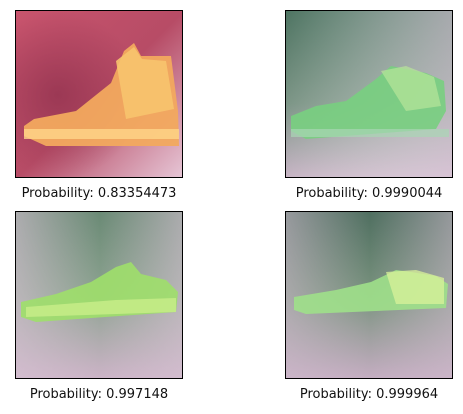 The image size is (463, 414). What do you see at coordinates (369, 394) in the screenshot?
I see `probability-label-4: Probability: 0.999964` at bounding box center [369, 394].